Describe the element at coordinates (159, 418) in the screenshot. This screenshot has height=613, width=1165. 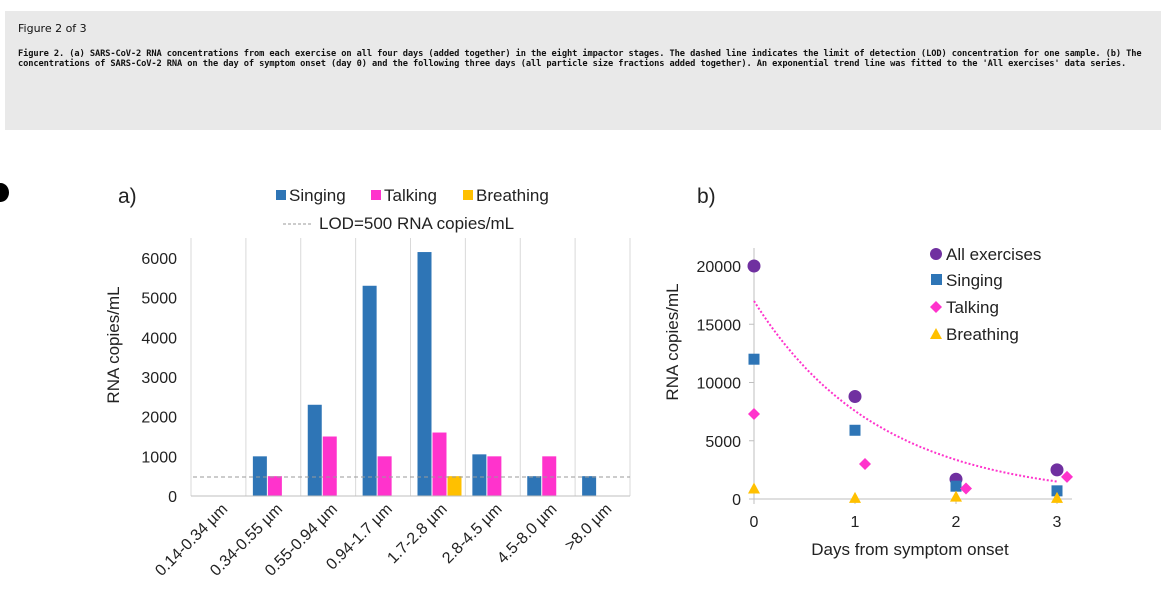
I see `chart-a-y-tick-label: 2000` at that location.